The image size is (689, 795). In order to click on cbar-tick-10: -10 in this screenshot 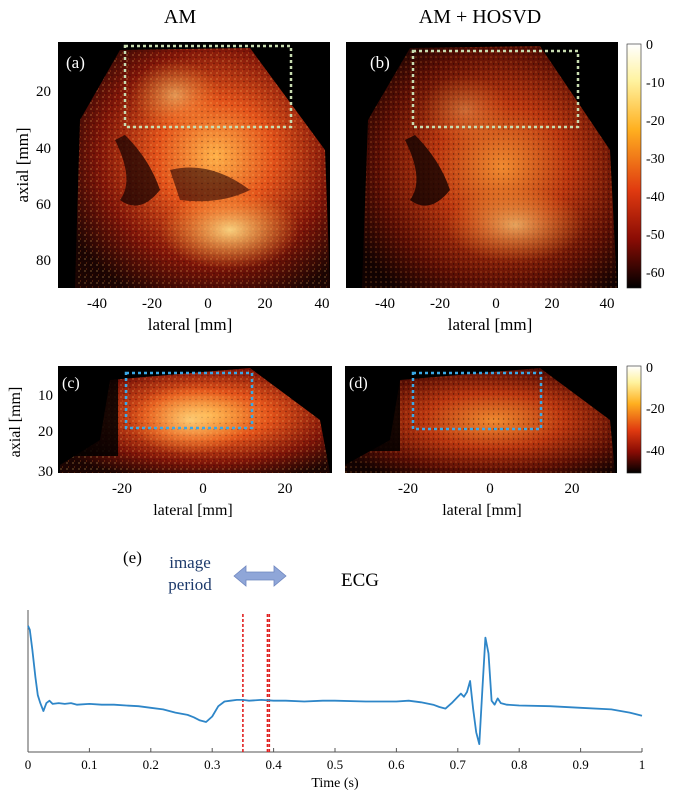, I will do `click(655, 83)`.